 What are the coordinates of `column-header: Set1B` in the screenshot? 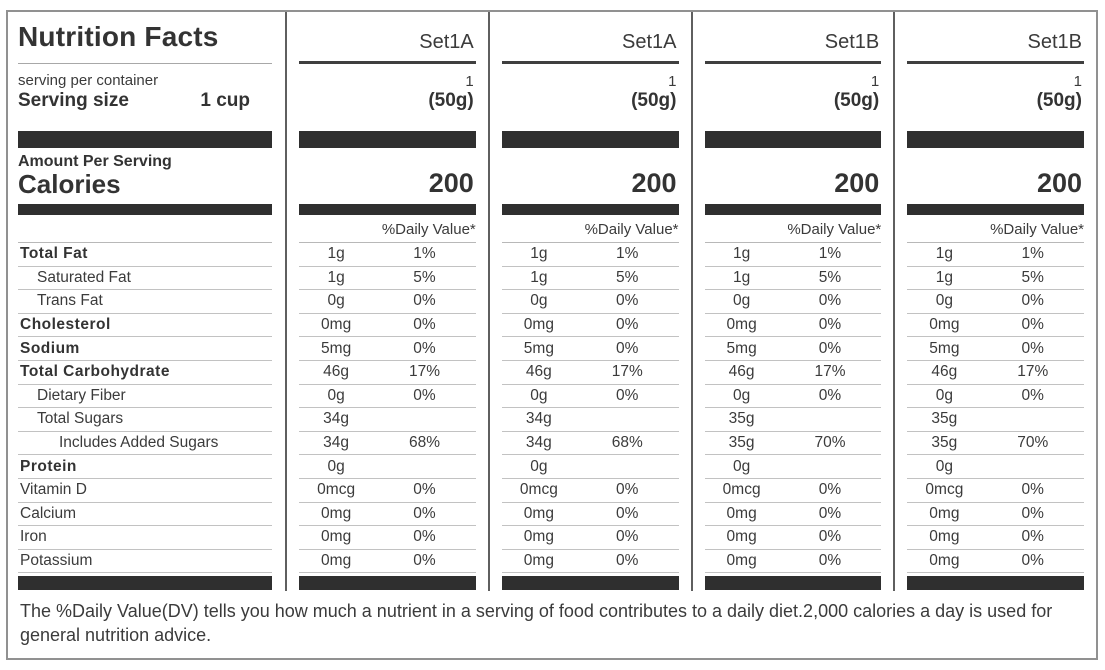 It's located at (995, 38).